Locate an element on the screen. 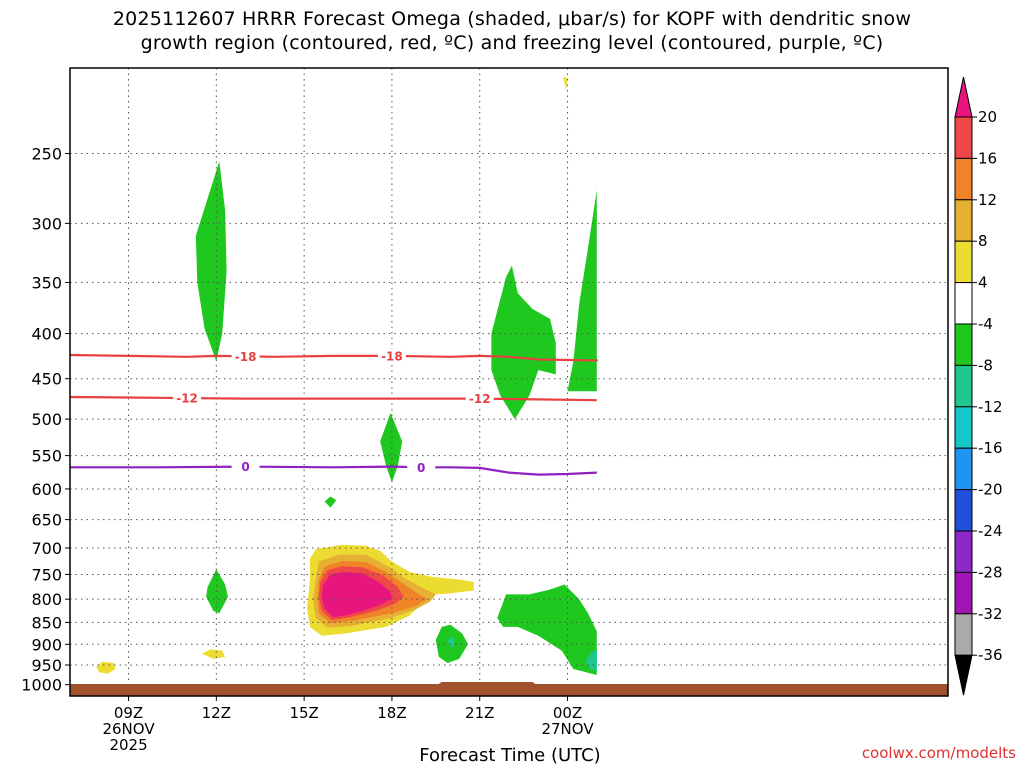 This screenshot has width=1024, height=768. x-tick-label-21Z: 21Z is located at coordinates (479, 713).